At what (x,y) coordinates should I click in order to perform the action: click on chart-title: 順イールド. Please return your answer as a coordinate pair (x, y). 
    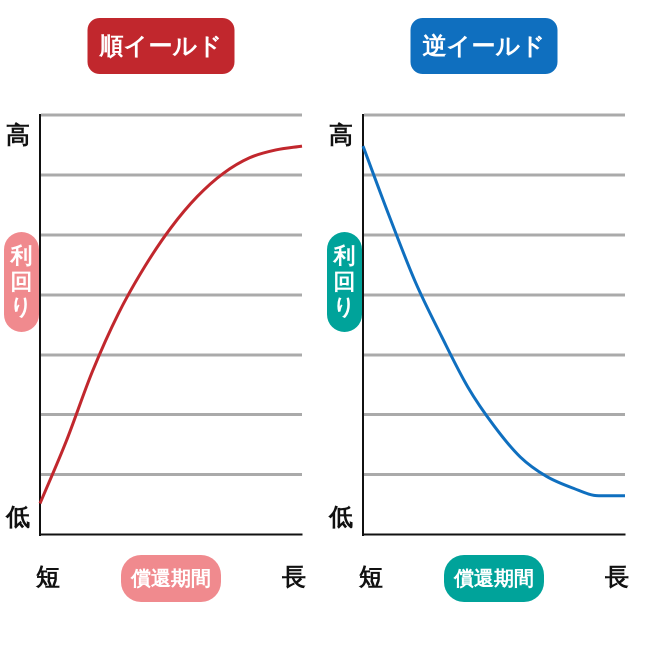
    Looking at the image, I should click on (161, 46).